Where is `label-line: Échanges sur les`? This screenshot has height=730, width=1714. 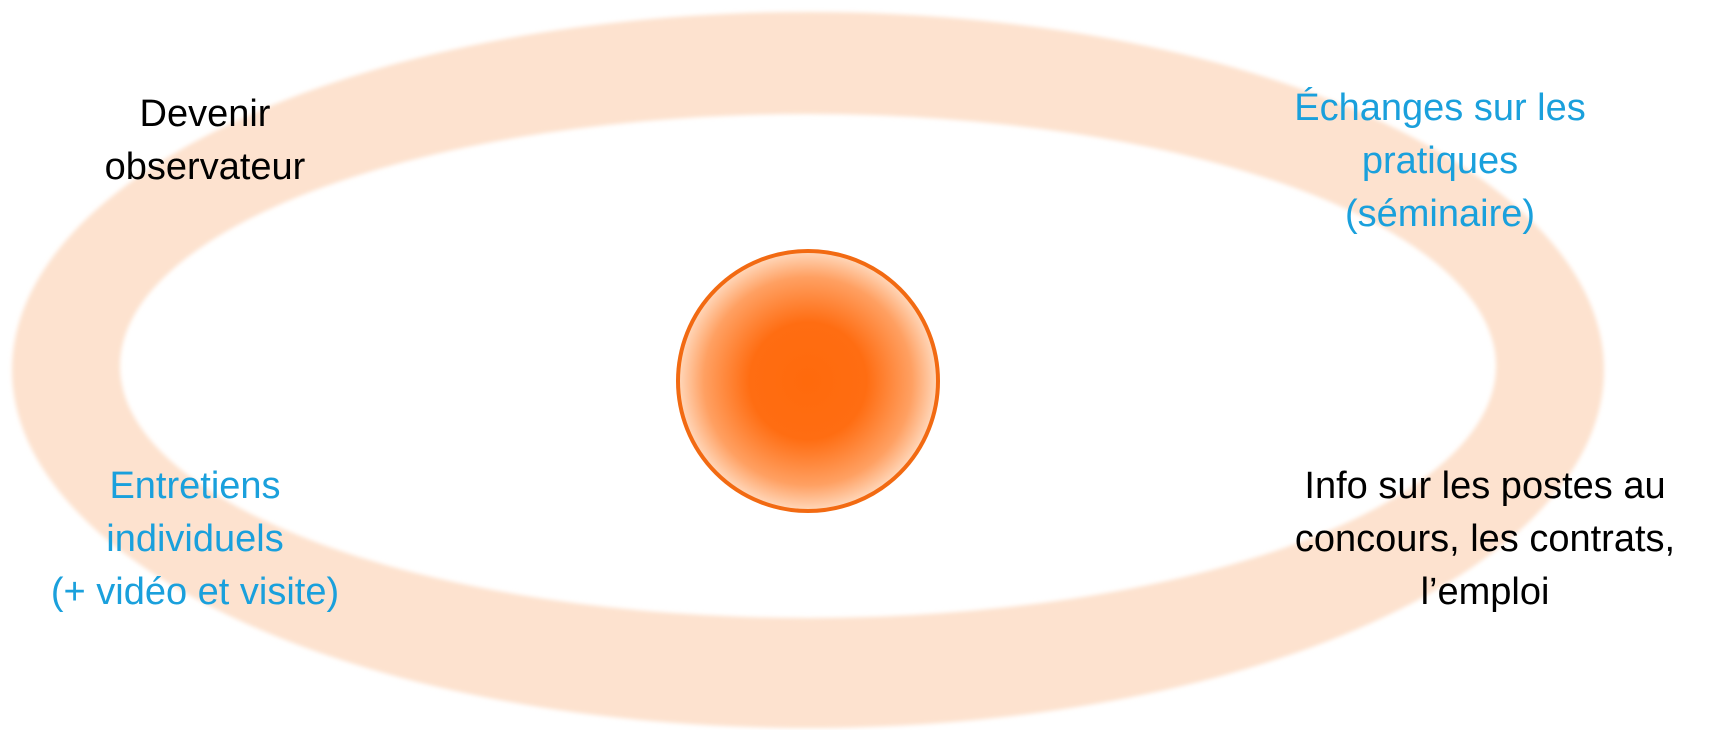
label-line: Échanges sur les is located at coordinates (1440, 108).